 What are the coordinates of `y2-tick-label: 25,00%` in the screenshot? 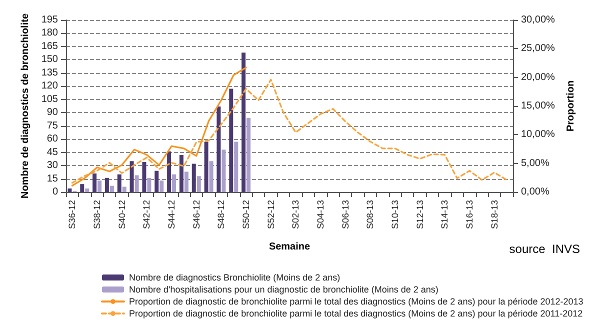 It's located at (538, 48).